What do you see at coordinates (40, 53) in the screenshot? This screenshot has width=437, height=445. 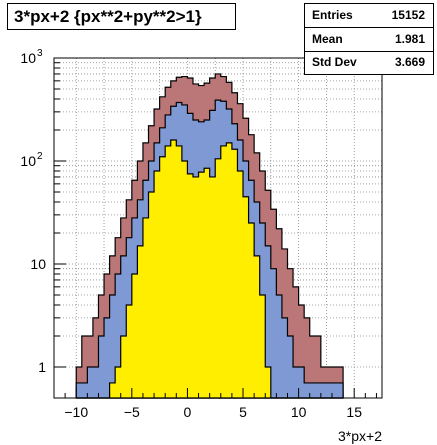 I see `y-tick-exponent: 3` at bounding box center [40, 53].